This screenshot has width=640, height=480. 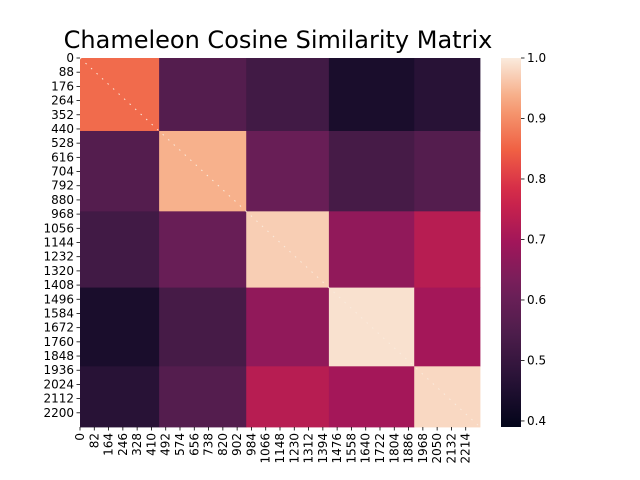 What do you see at coordinates (180, 444) in the screenshot?
I see `x-tick-label: 574` at bounding box center [180, 444].